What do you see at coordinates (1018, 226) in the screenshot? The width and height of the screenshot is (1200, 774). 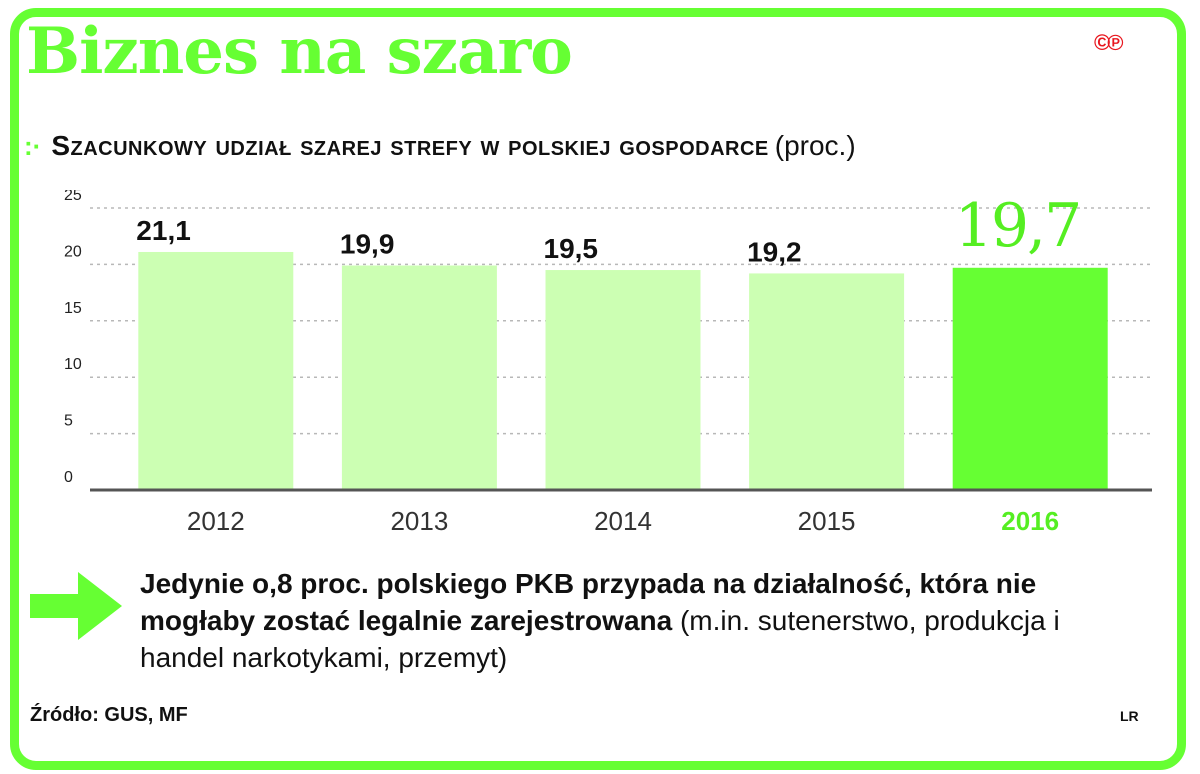 I see `data-label: 19,7` at bounding box center [1018, 226].